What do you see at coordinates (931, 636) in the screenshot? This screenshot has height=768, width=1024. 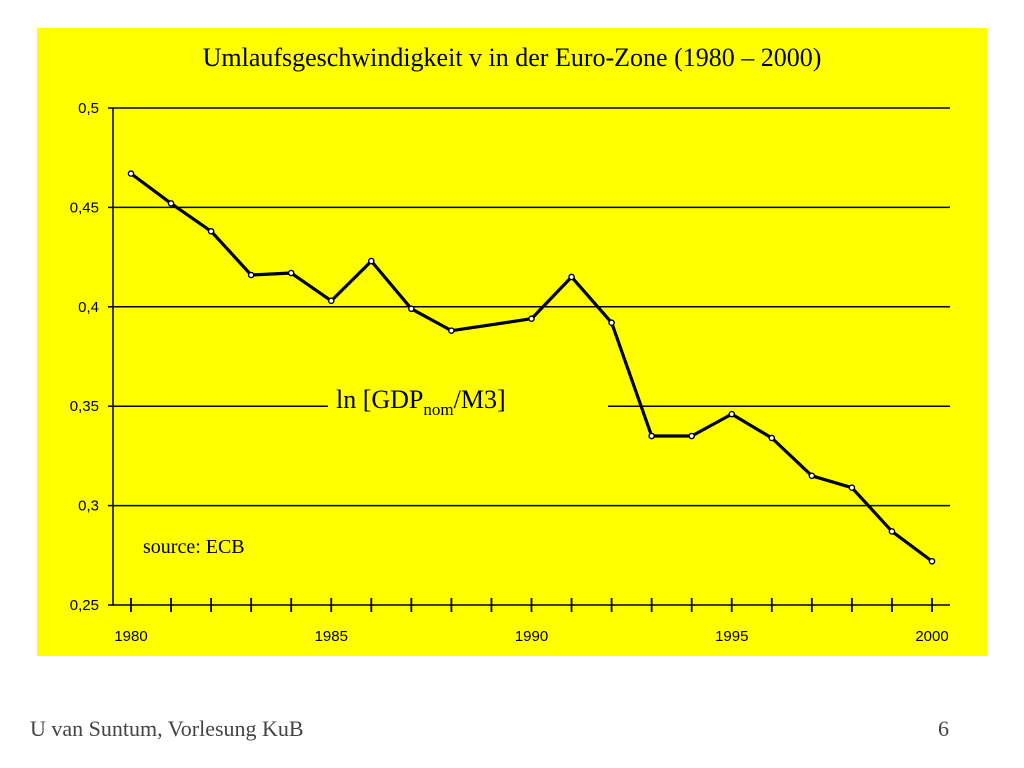 I see `x-tick-label: 2000` at bounding box center [931, 636].